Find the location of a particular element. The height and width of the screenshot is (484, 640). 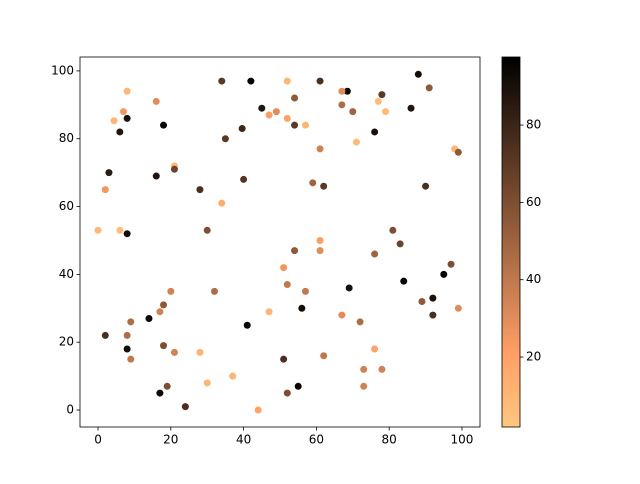

colorbar-tick-label: 80 is located at coordinates (533, 125).